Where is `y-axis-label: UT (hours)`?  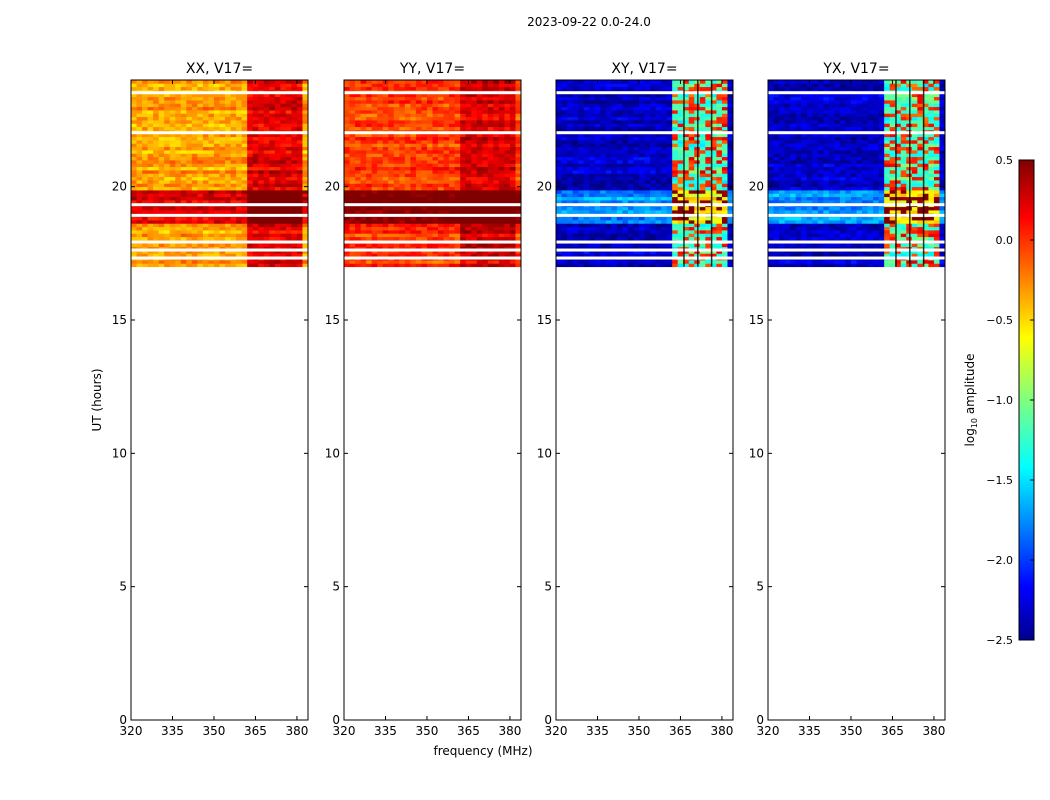 y-axis-label: UT (hours) is located at coordinates (97, 399).